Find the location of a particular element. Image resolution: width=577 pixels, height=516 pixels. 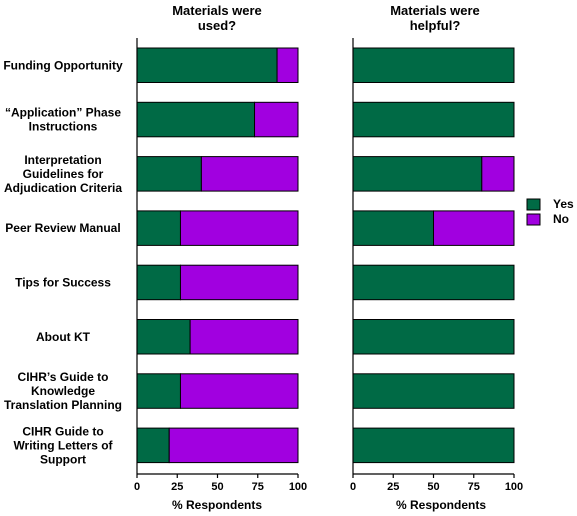

category-label-6-line-0: CIHR’s Guide to is located at coordinates (63, 377).